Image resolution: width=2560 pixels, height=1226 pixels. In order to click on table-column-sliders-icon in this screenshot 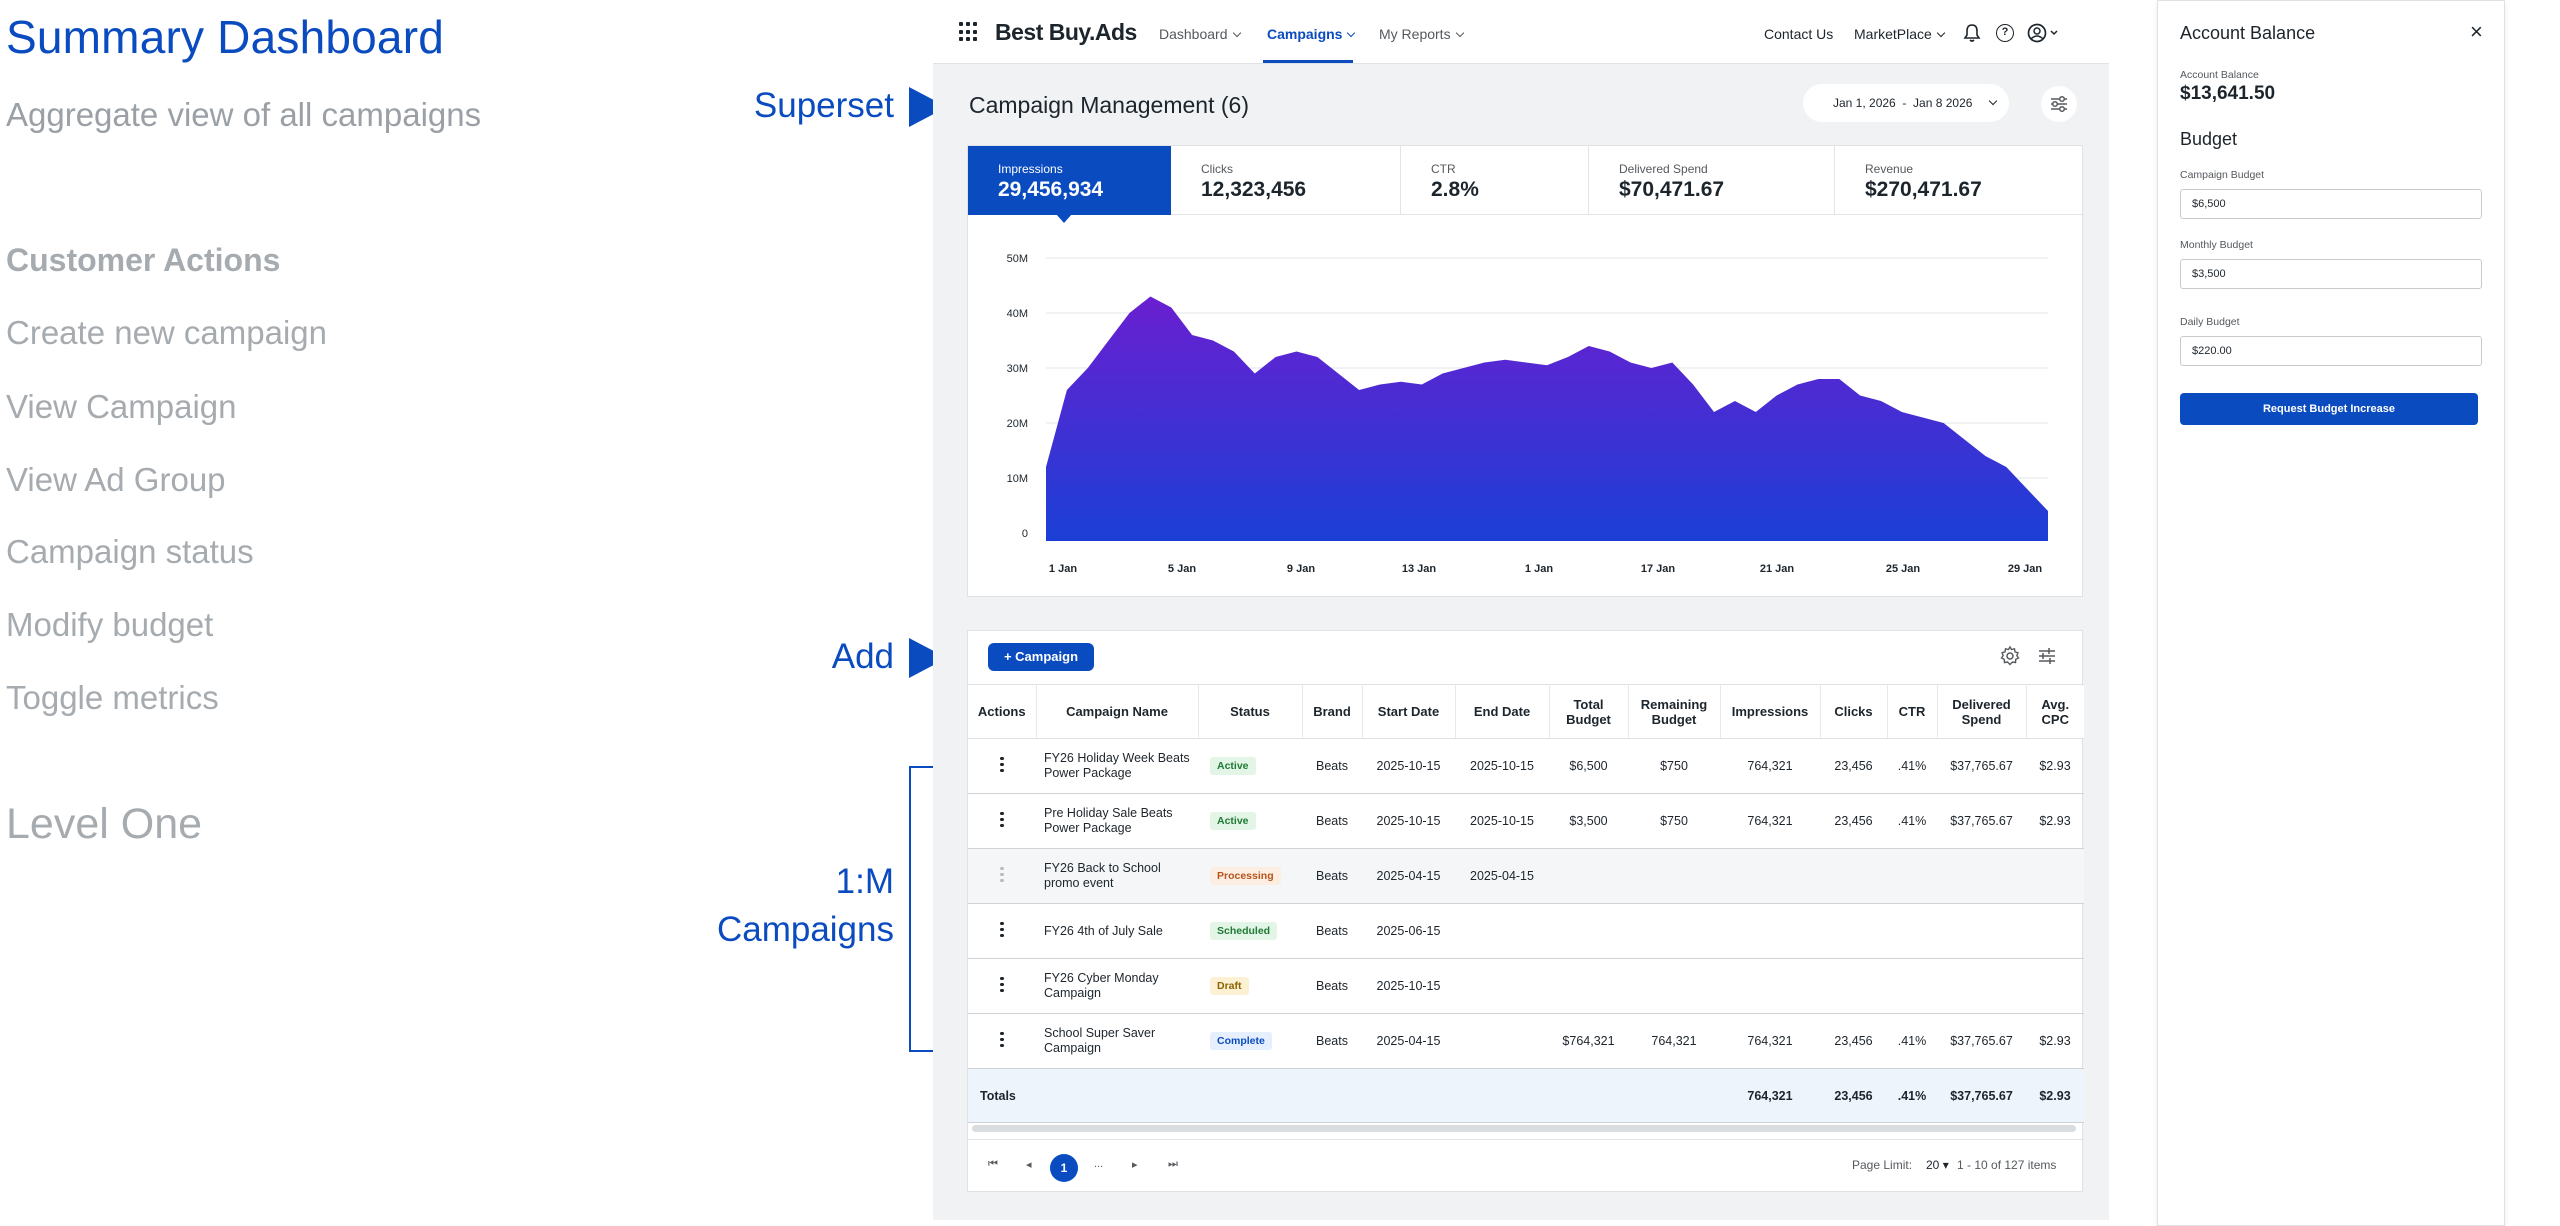, I will do `click(2047, 658)`.